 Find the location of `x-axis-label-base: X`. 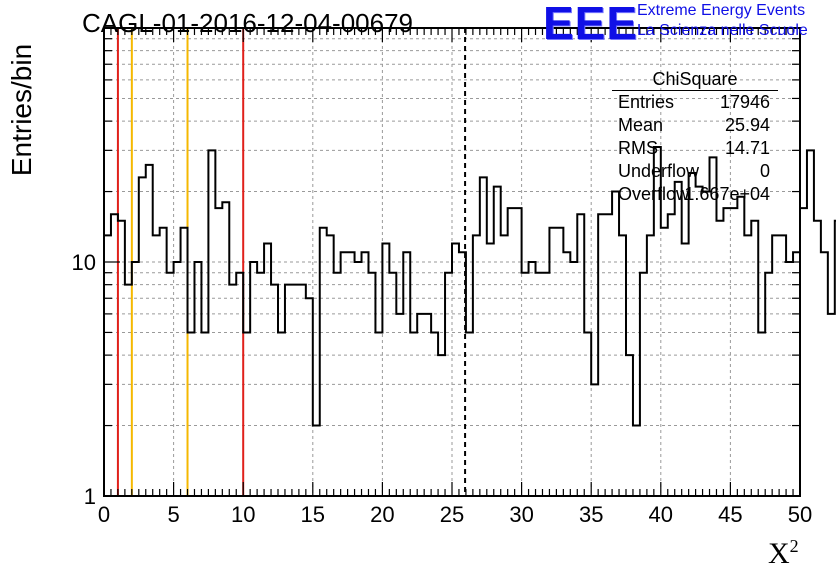

x-axis-label-base: X is located at coordinates (779, 553).